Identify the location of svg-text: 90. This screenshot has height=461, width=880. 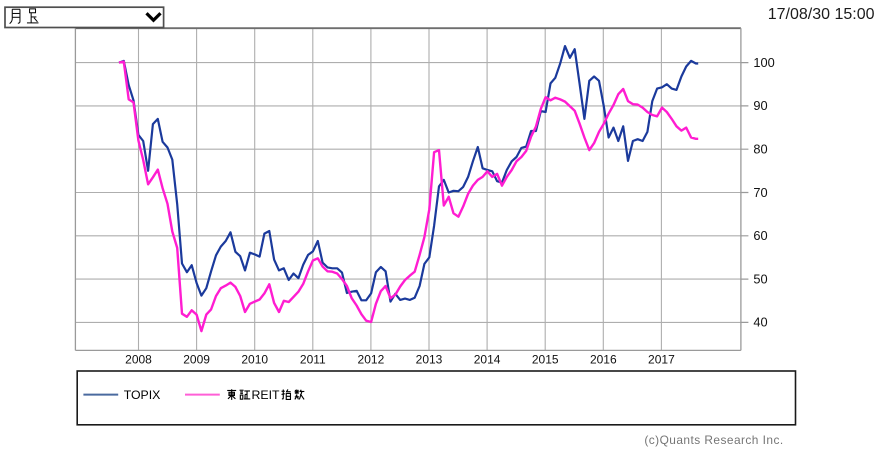
(760, 105).